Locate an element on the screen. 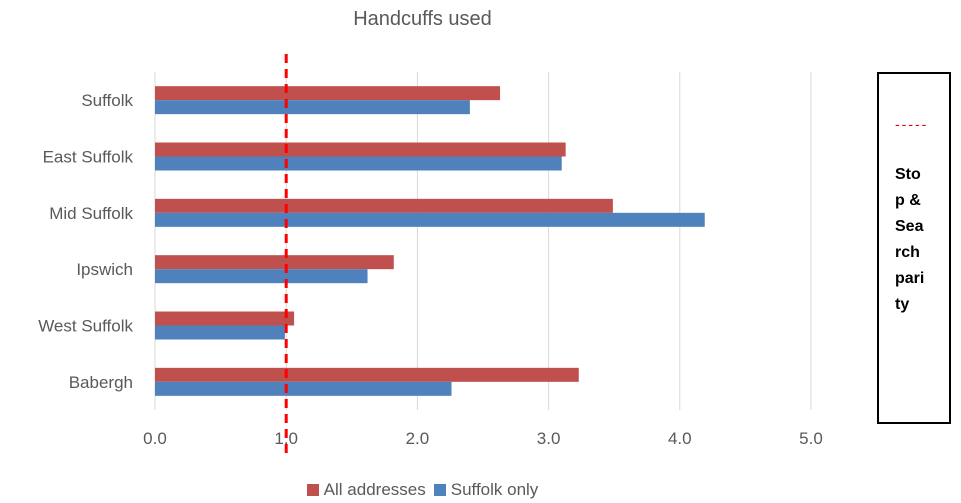 The height and width of the screenshot is (503, 961). legend-item: All addresses is located at coordinates (366, 490).